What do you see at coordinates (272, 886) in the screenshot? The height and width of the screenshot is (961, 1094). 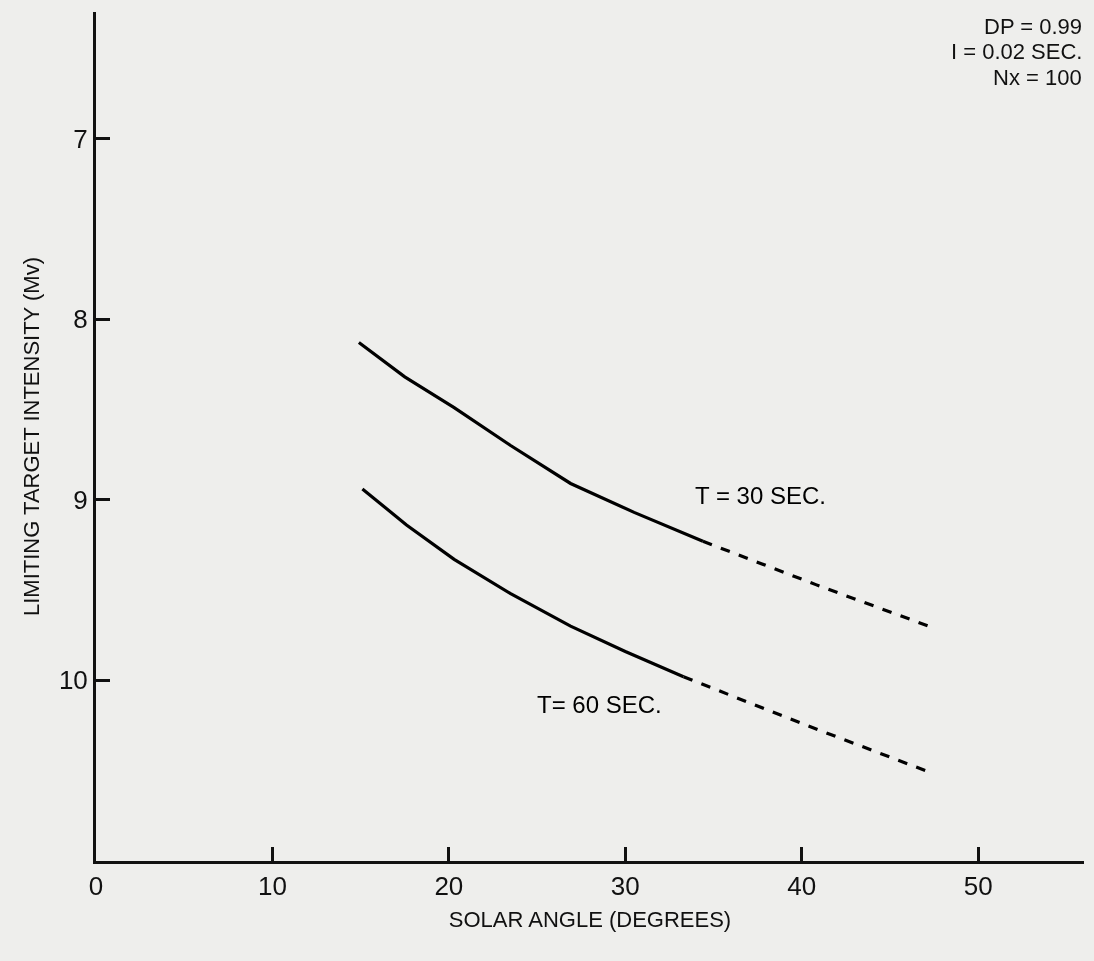 I see `x-tick-label: 10` at bounding box center [272, 886].